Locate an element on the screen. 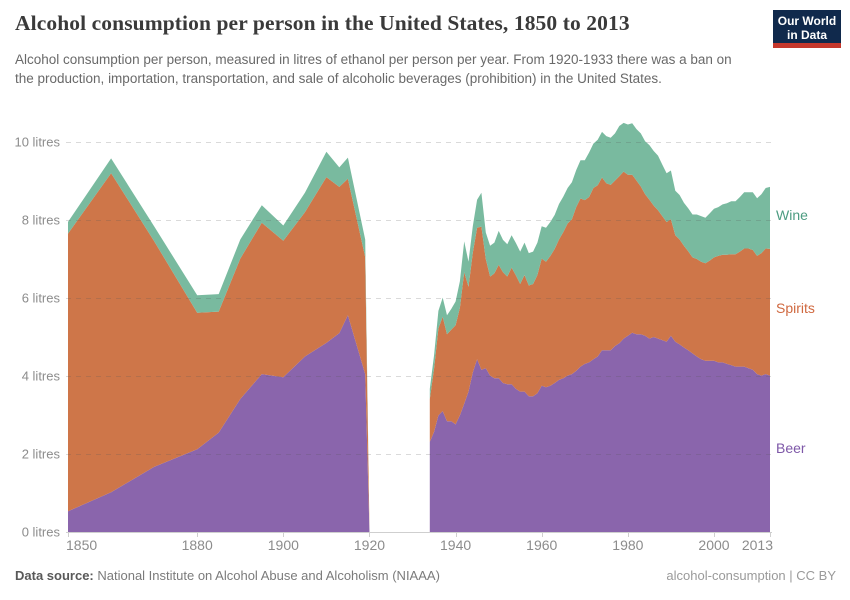  data-source-label: Data source: is located at coordinates (54, 575).